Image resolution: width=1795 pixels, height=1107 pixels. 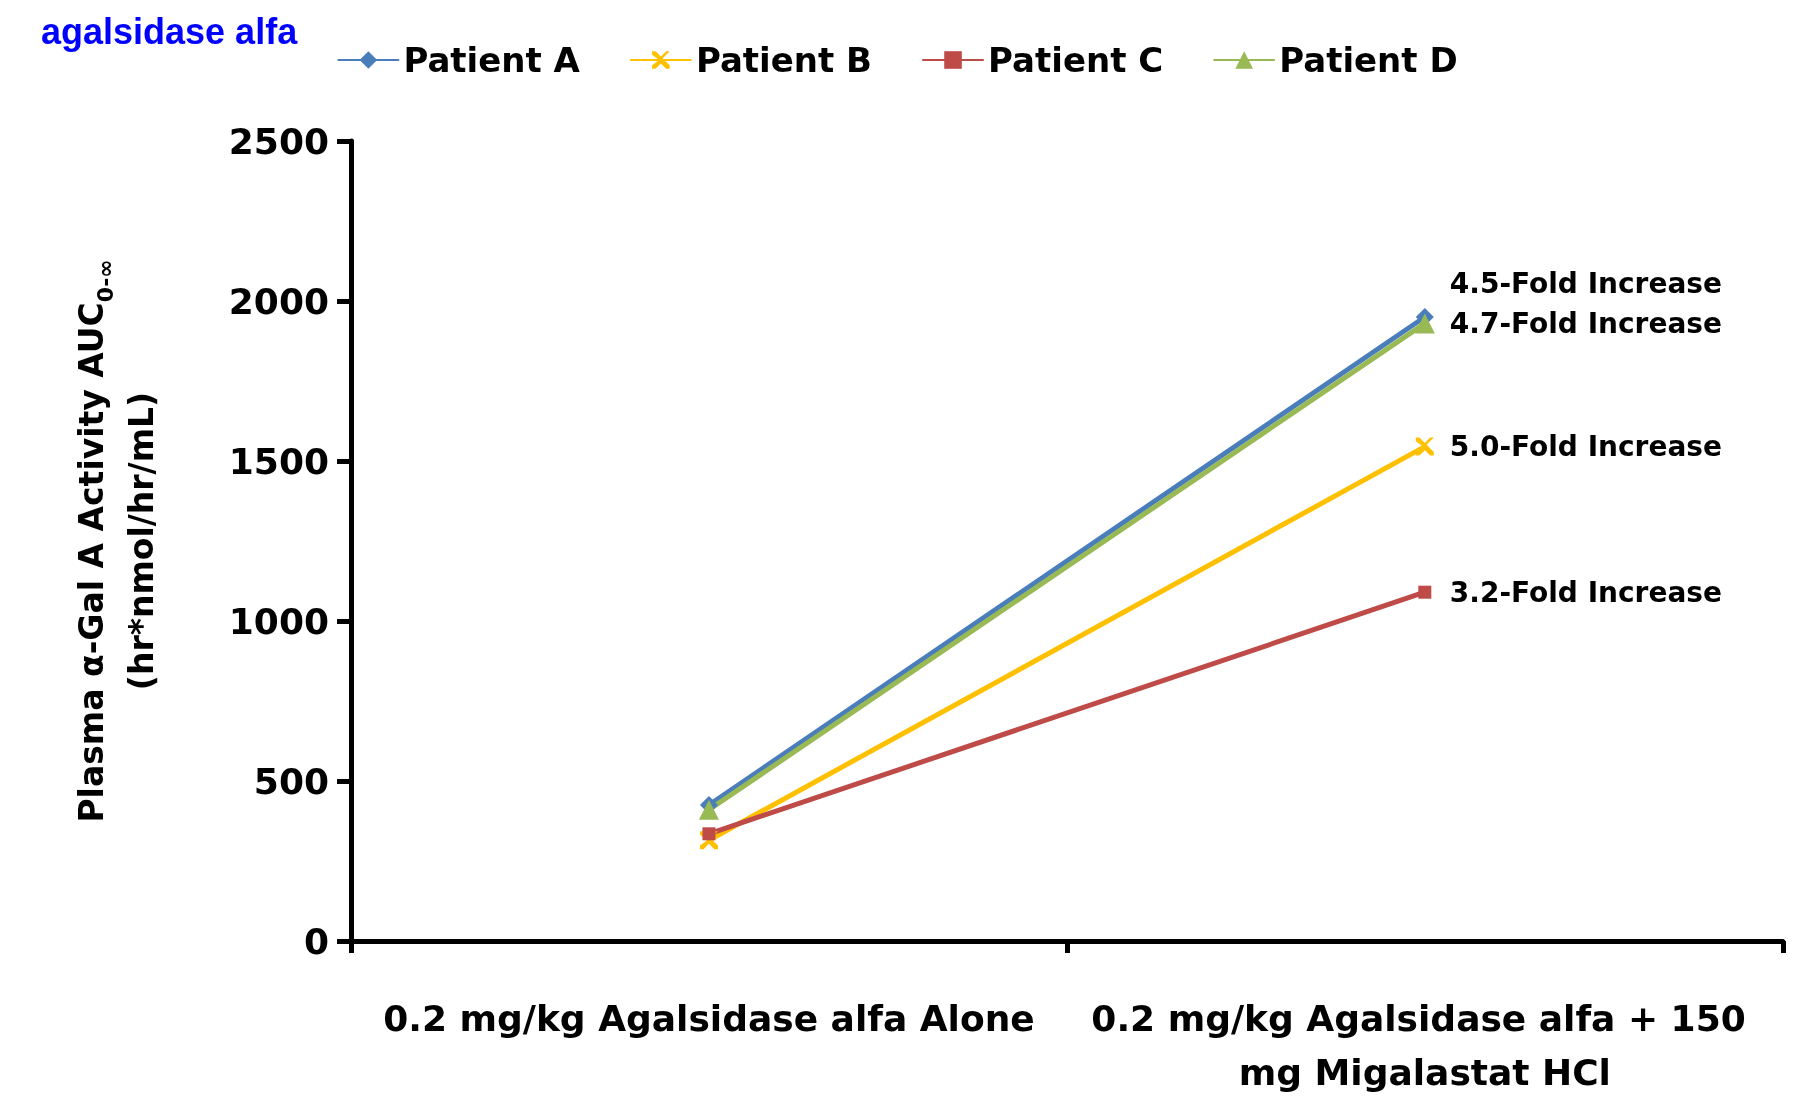 What do you see at coordinates (278, 621) in the screenshot?
I see `y-tick-label: 1000` at bounding box center [278, 621].